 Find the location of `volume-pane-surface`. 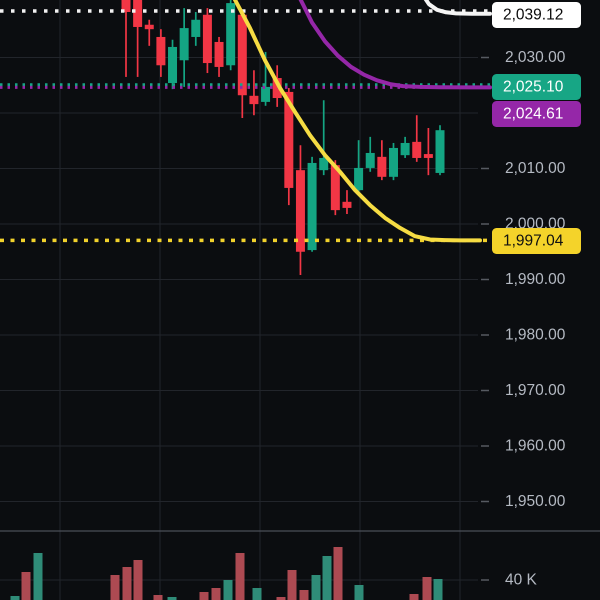

volume-pane-surface is located at coordinates (245, 565).